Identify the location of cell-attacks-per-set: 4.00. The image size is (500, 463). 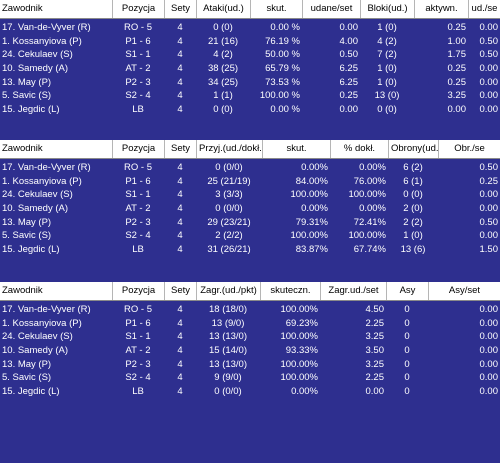
(349, 41).